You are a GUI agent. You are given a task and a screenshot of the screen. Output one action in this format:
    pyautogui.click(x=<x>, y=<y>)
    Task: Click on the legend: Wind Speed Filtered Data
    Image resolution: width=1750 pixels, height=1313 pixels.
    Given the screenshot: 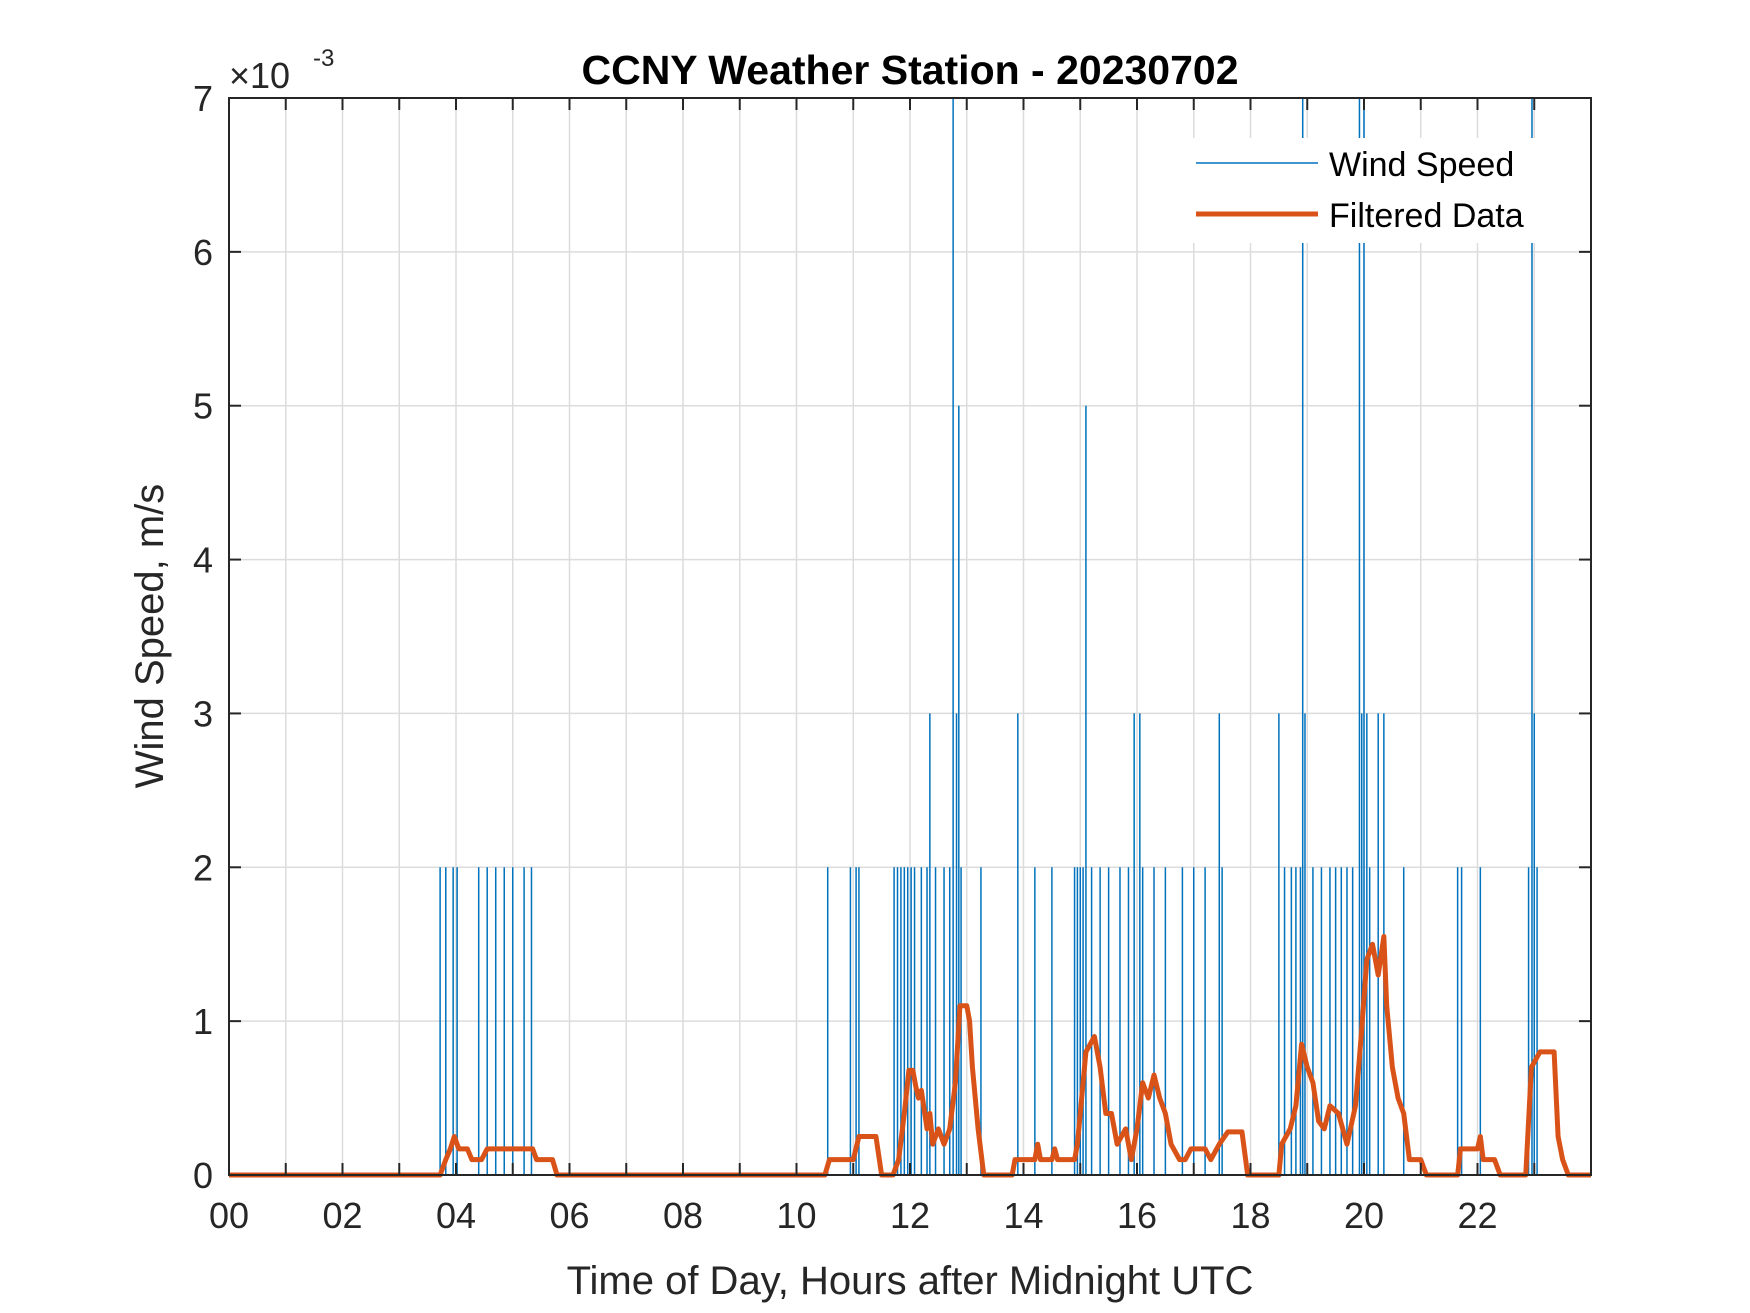 What is the action you would take?
    pyautogui.click(x=1380, y=190)
    